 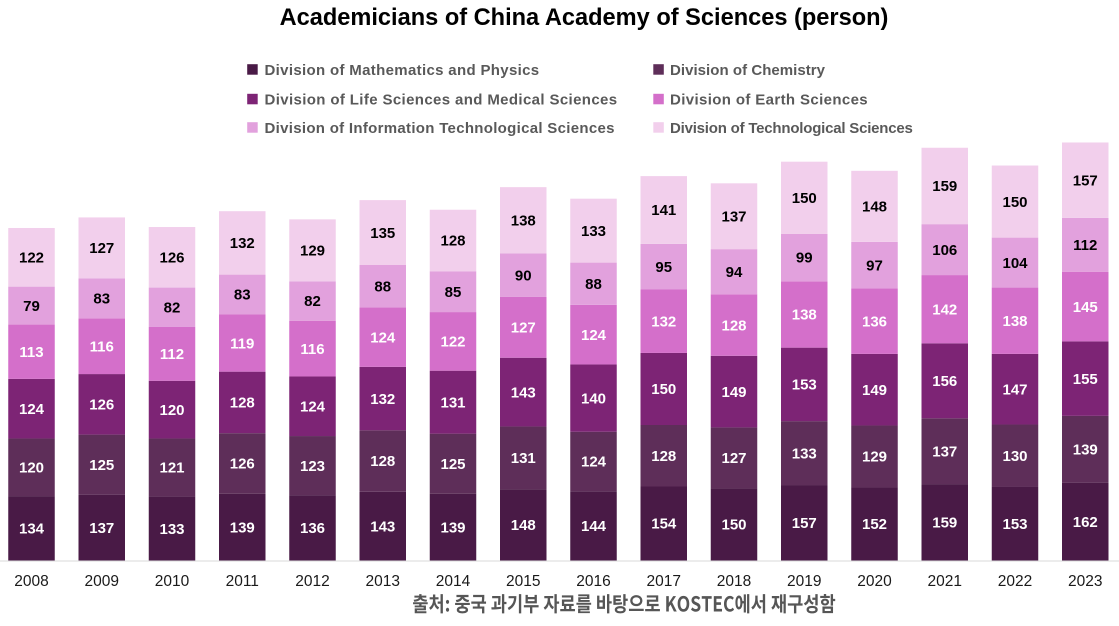 What do you see at coordinates (1085, 307) in the screenshot?
I see `svg-text: 145` at bounding box center [1085, 307].